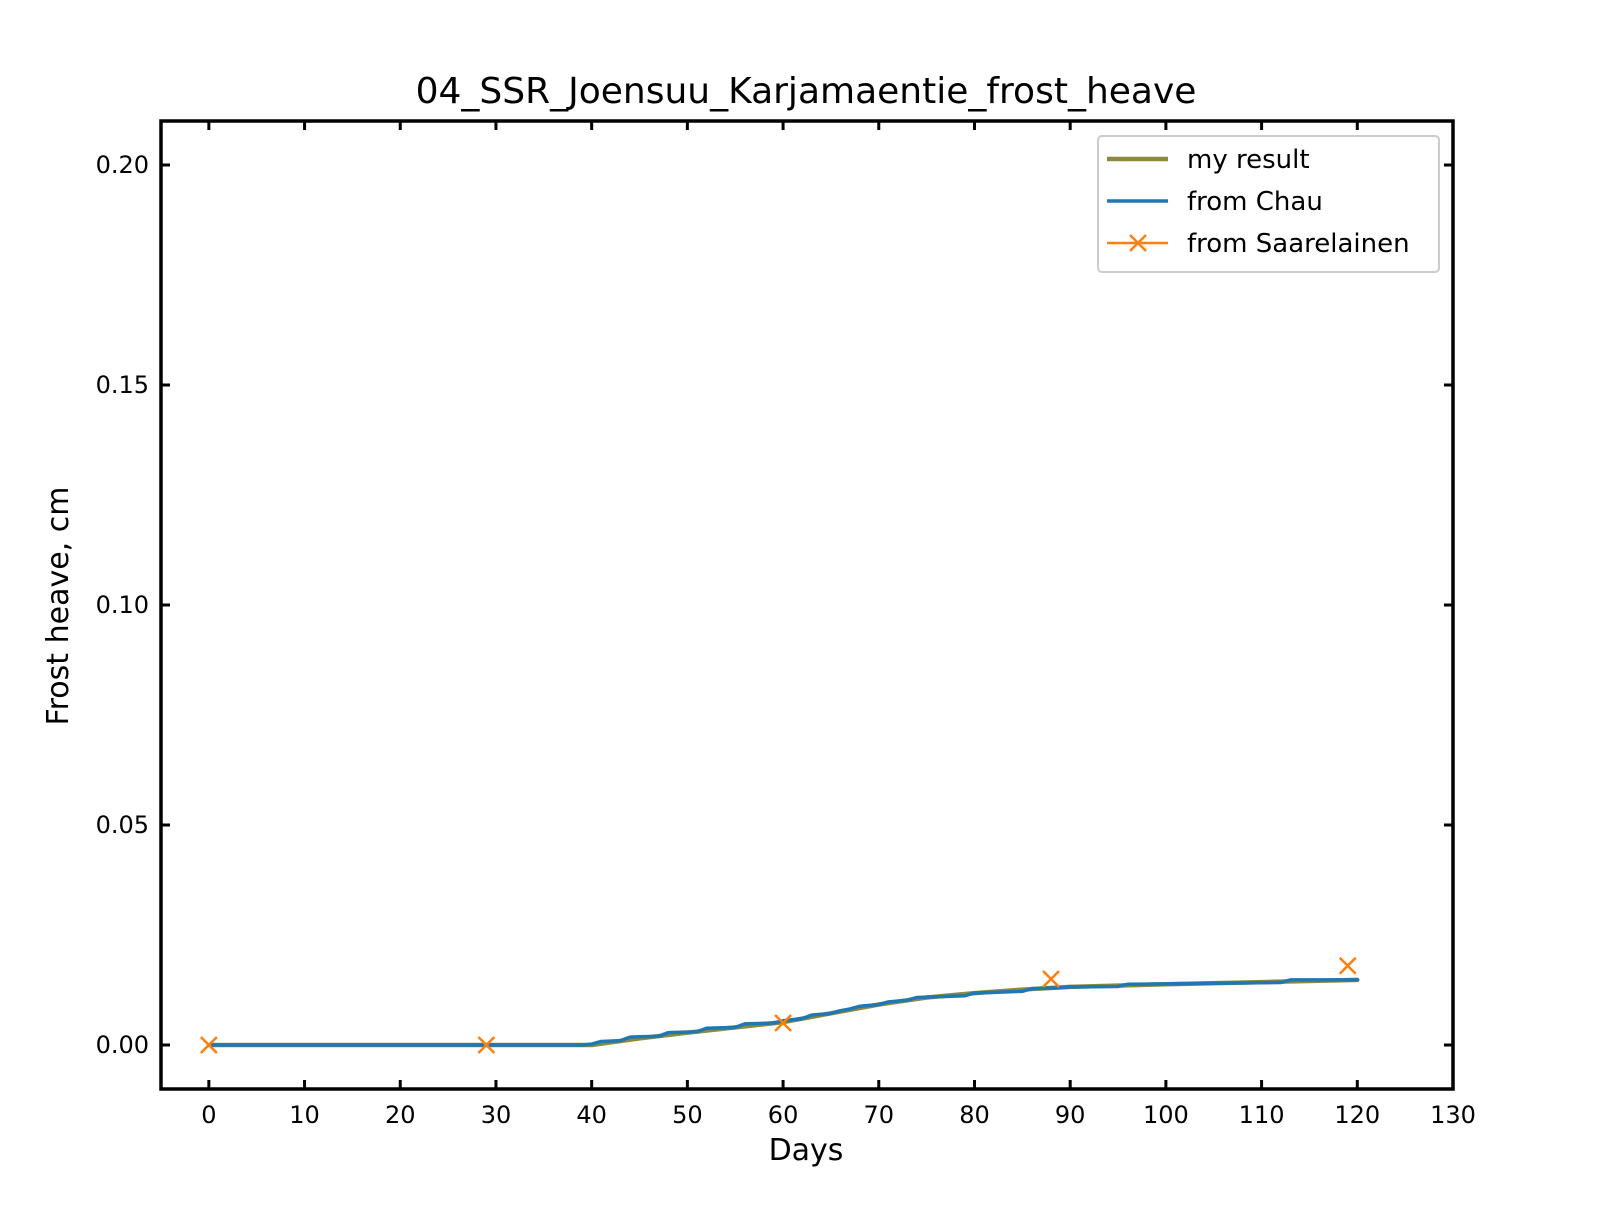 The image size is (1600, 1205). I want to click on x-tick-label: 110, so click(1262, 1115).